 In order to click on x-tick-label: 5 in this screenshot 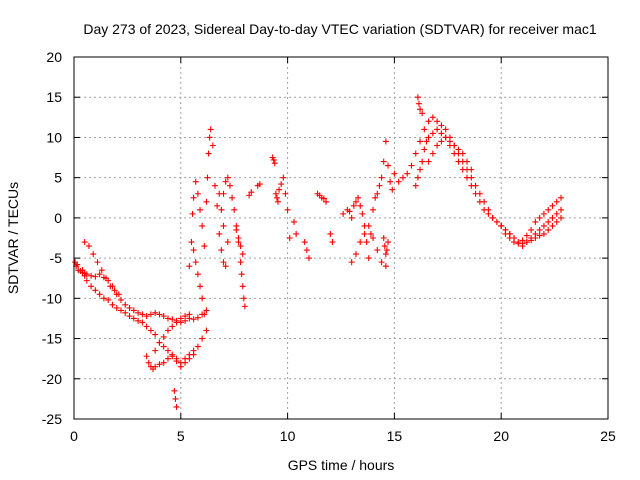, I will do `click(181, 436)`.